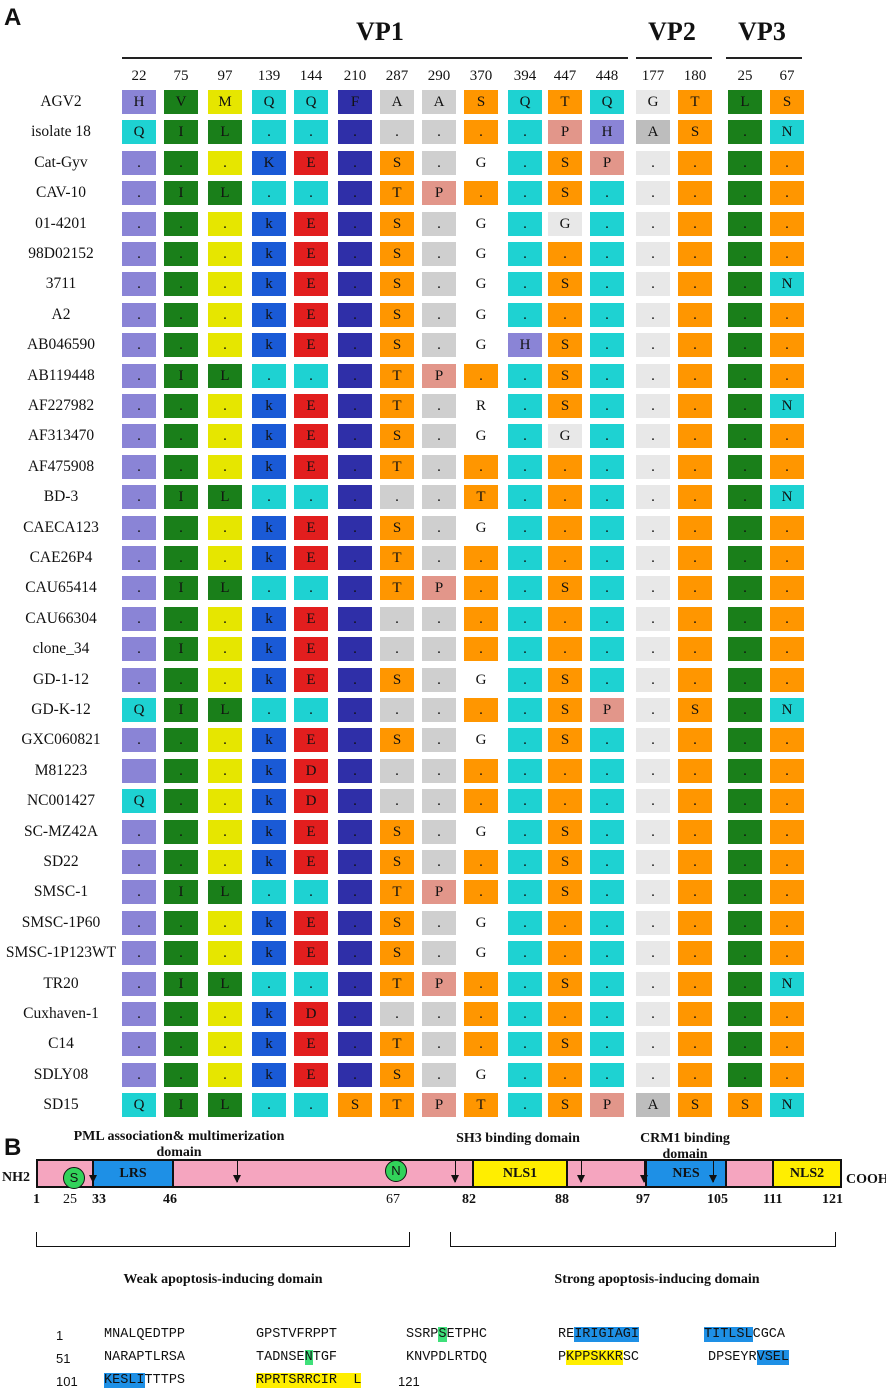  I want to click on strain-name: AF313470, so click(61, 436).